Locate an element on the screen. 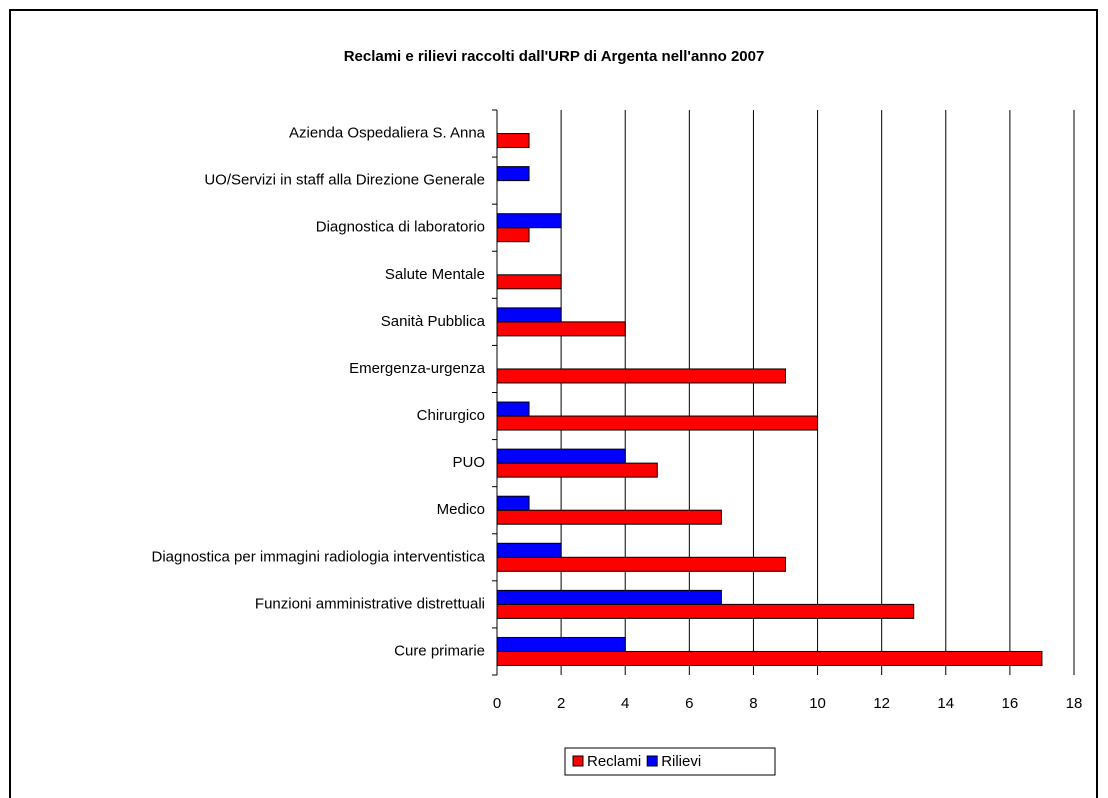  x-tick-label: 16 is located at coordinates (1010, 703).